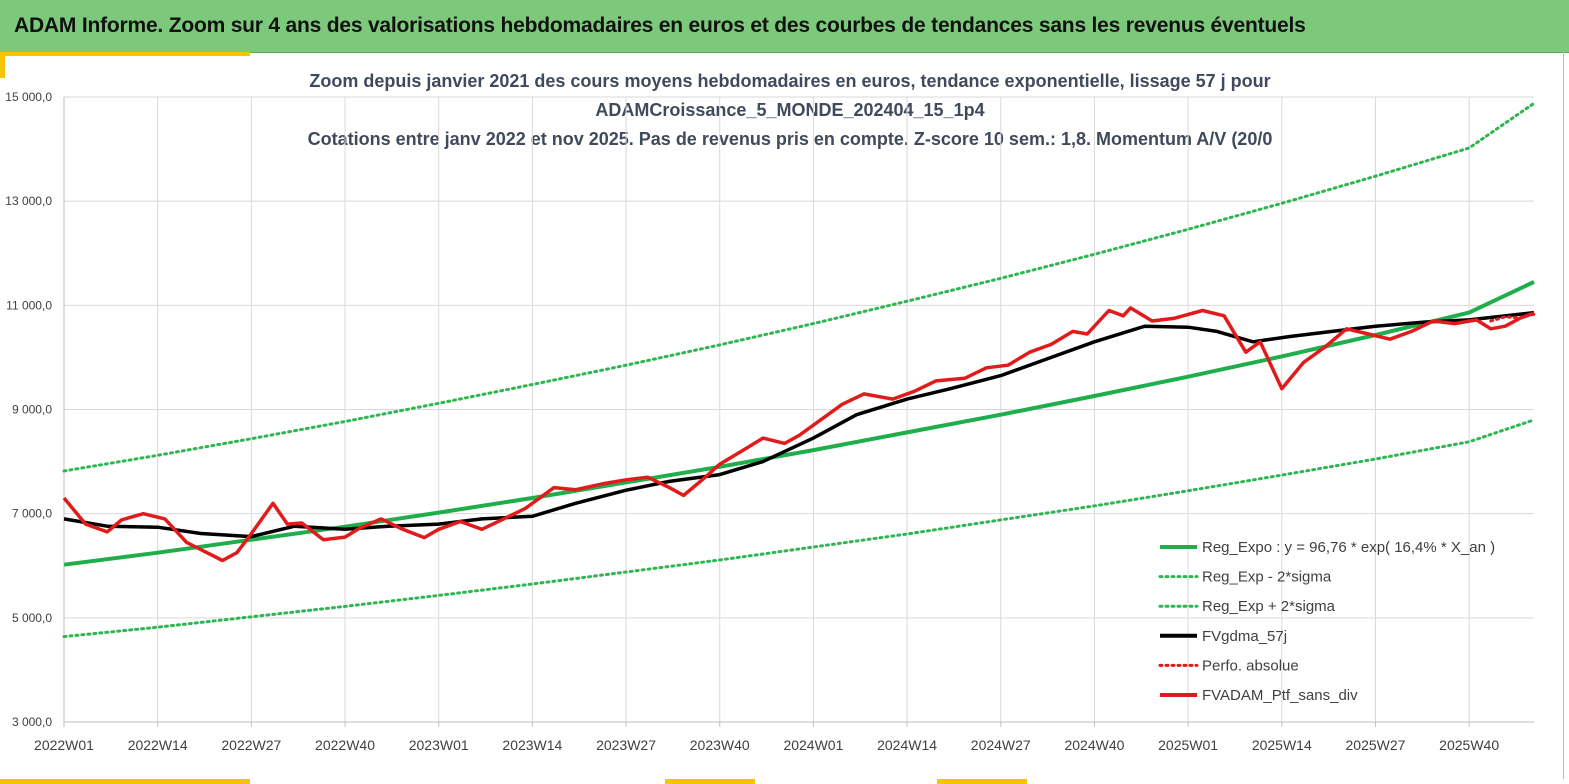  What do you see at coordinates (790, 110) in the screenshot?
I see `chart-title-line-2: ADAMCroissance_5_MONDE_202404_15_1p4` at bounding box center [790, 110].